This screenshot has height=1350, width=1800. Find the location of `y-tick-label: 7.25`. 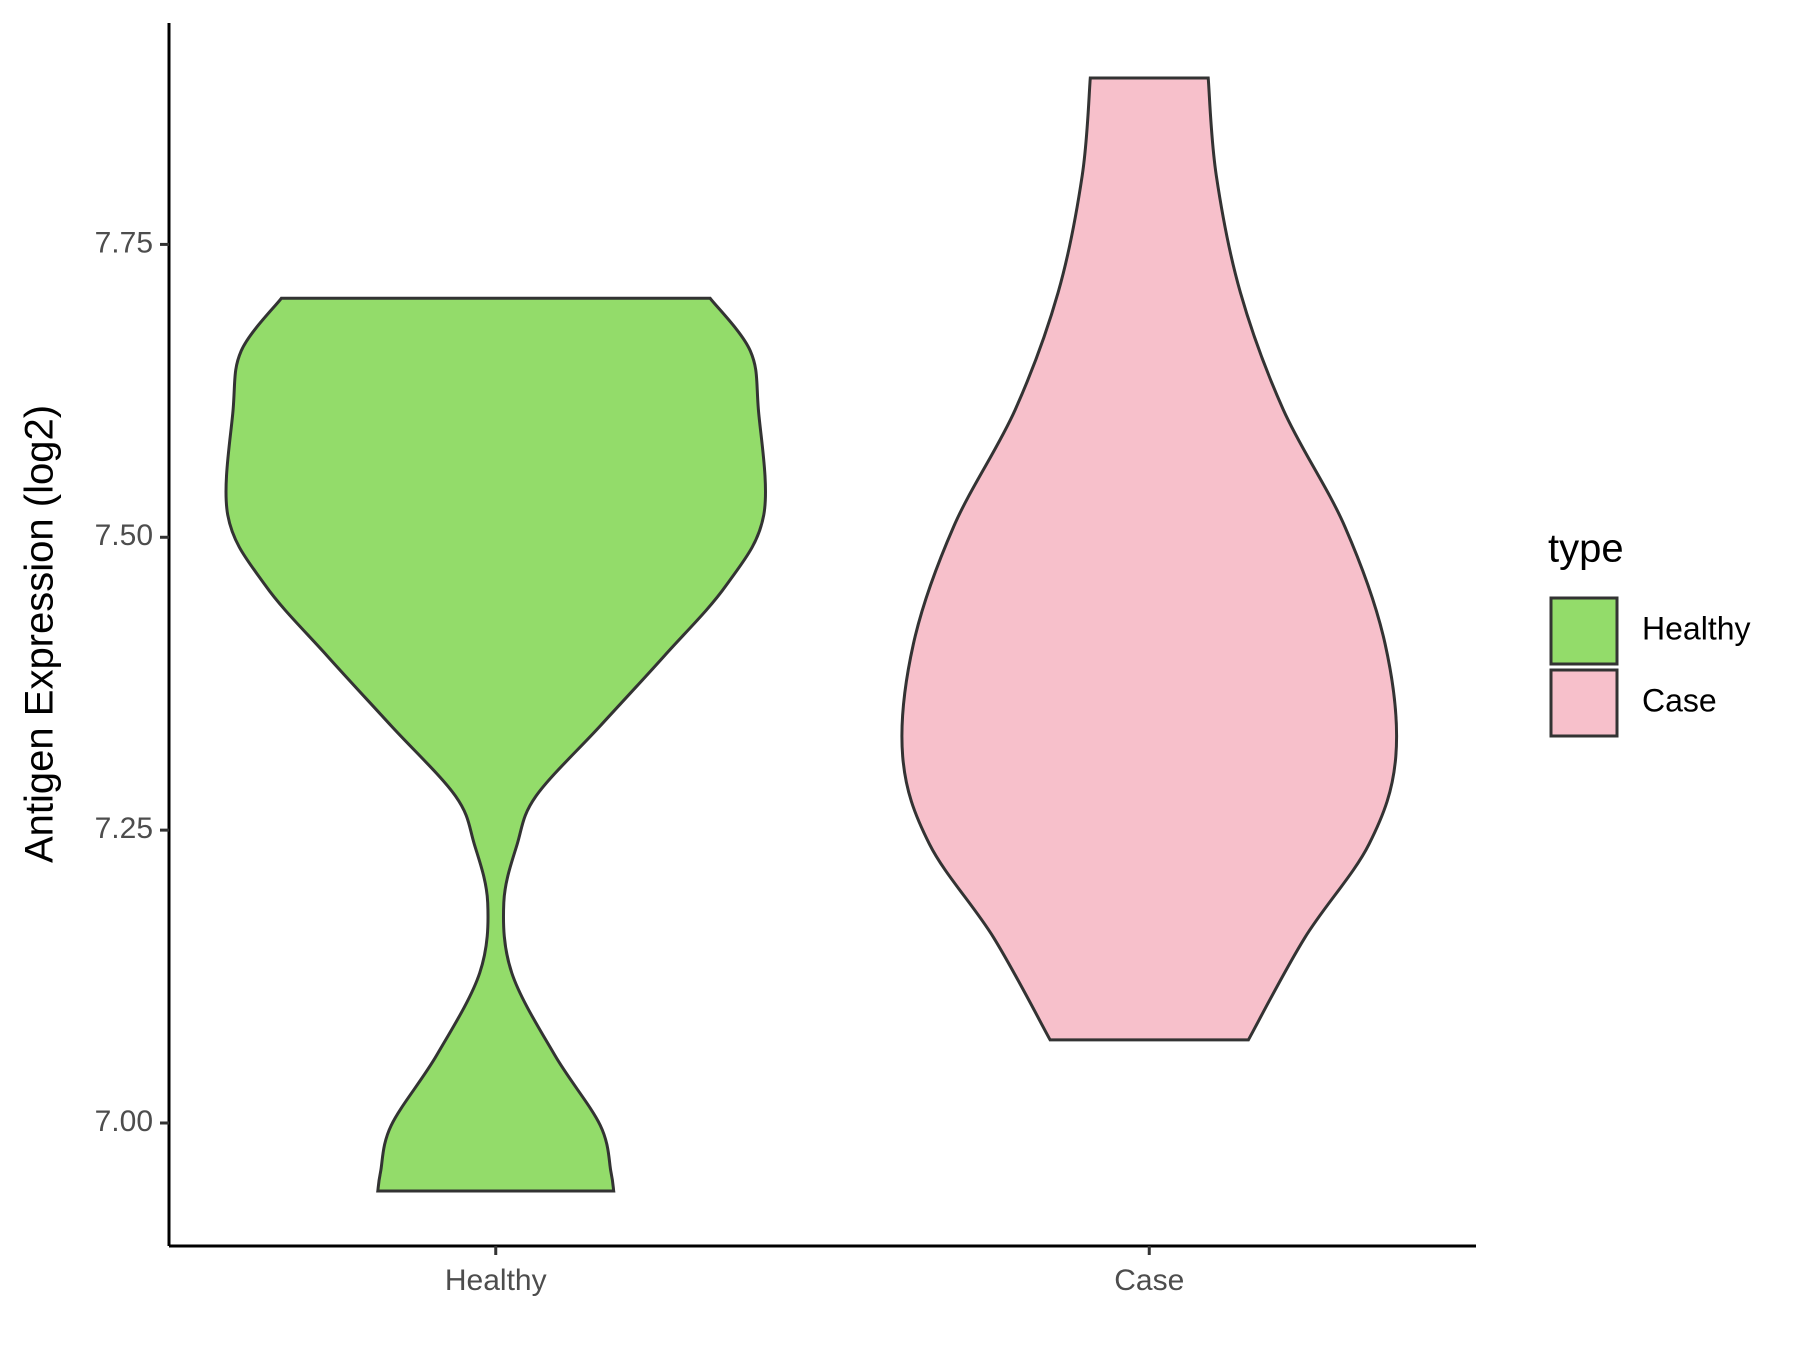

y-tick-label: 7.25 is located at coordinates (124, 828).